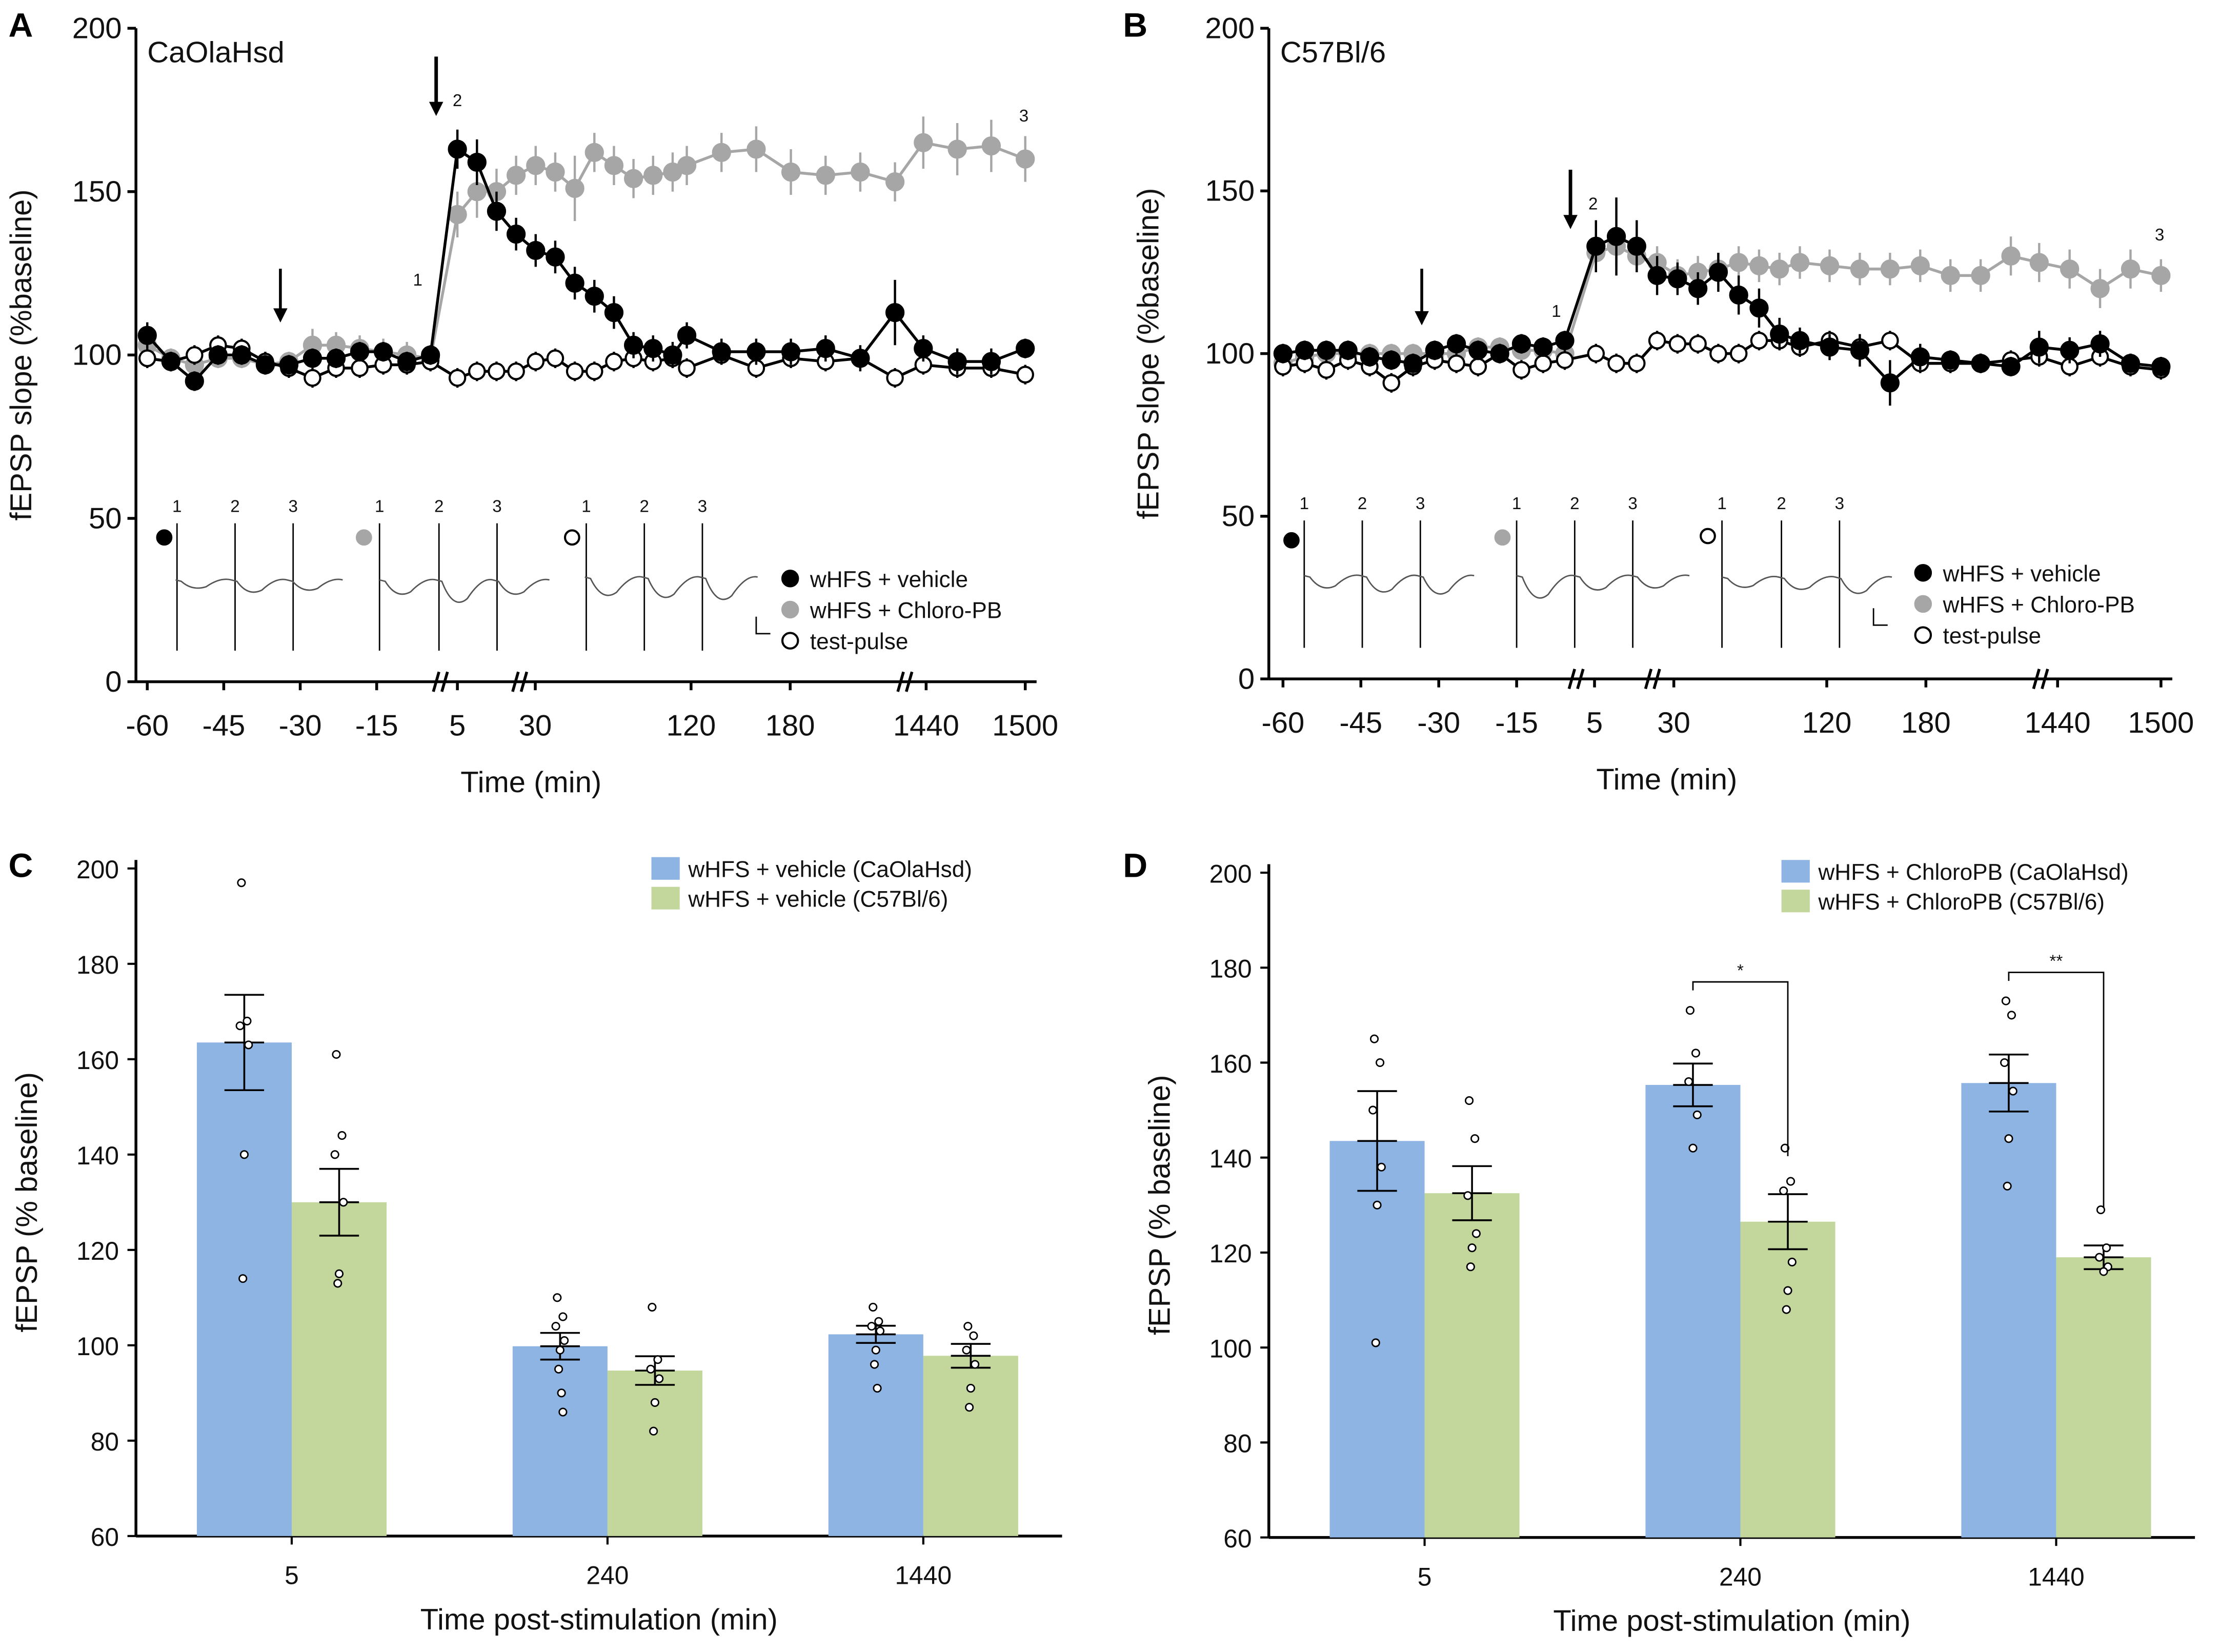 Image resolution: width=2219 pixels, height=1652 pixels. Describe the element at coordinates (1438, 723) in the screenshot. I see `x-tick-label: -30` at that location.